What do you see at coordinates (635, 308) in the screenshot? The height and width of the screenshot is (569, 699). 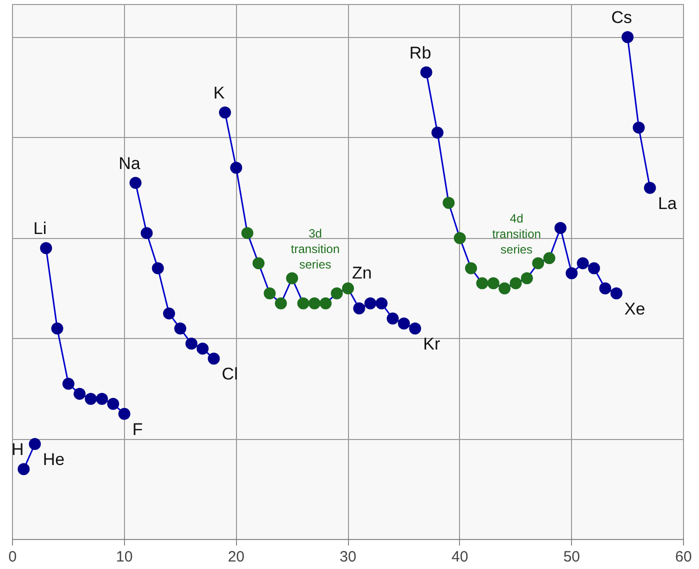 I see `annotation: Xe` at bounding box center [635, 308].